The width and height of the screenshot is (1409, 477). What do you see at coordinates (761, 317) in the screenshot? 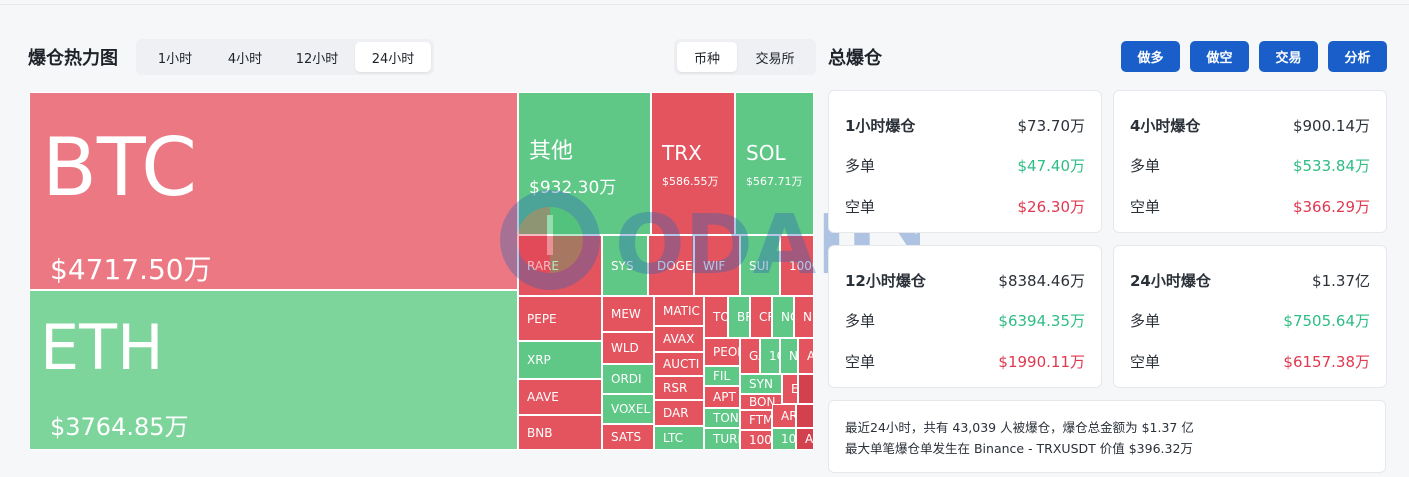
I see `cell-coin: CR` at bounding box center [761, 317].